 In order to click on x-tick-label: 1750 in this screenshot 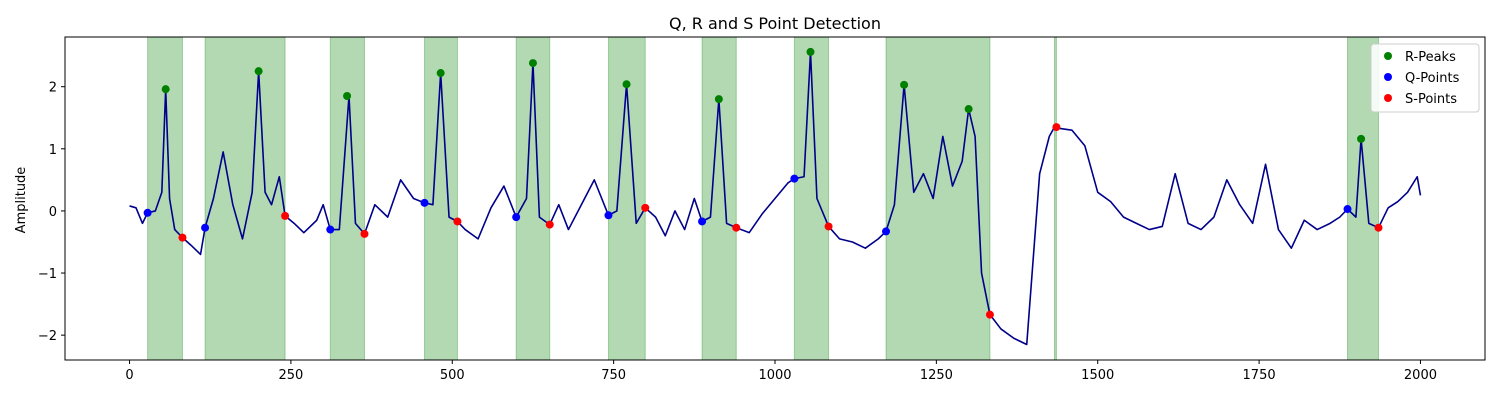, I will do `click(1259, 375)`.